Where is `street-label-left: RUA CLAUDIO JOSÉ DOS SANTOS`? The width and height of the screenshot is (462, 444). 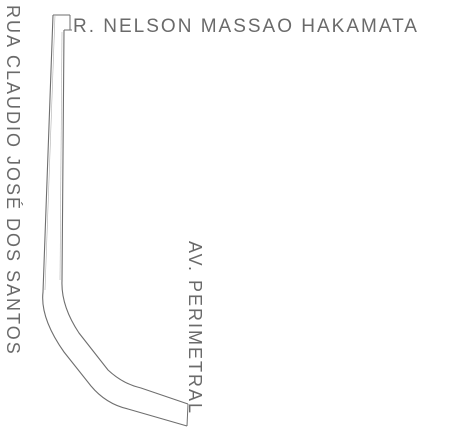
street-label-left: RUA CLAUDIO JOSÉ DOS SANTOS is located at coordinates (13, 180).